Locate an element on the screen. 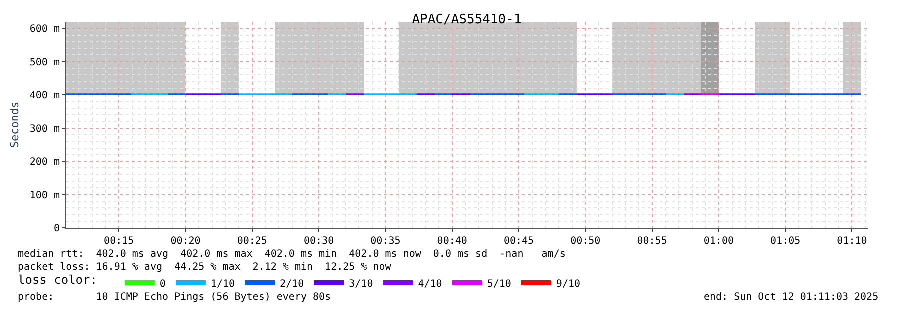 The image size is (897, 310). text: packet loss: 16.91 % avg 44.25 % max 2.12 % min 12.25 % now is located at coordinates (205, 267).